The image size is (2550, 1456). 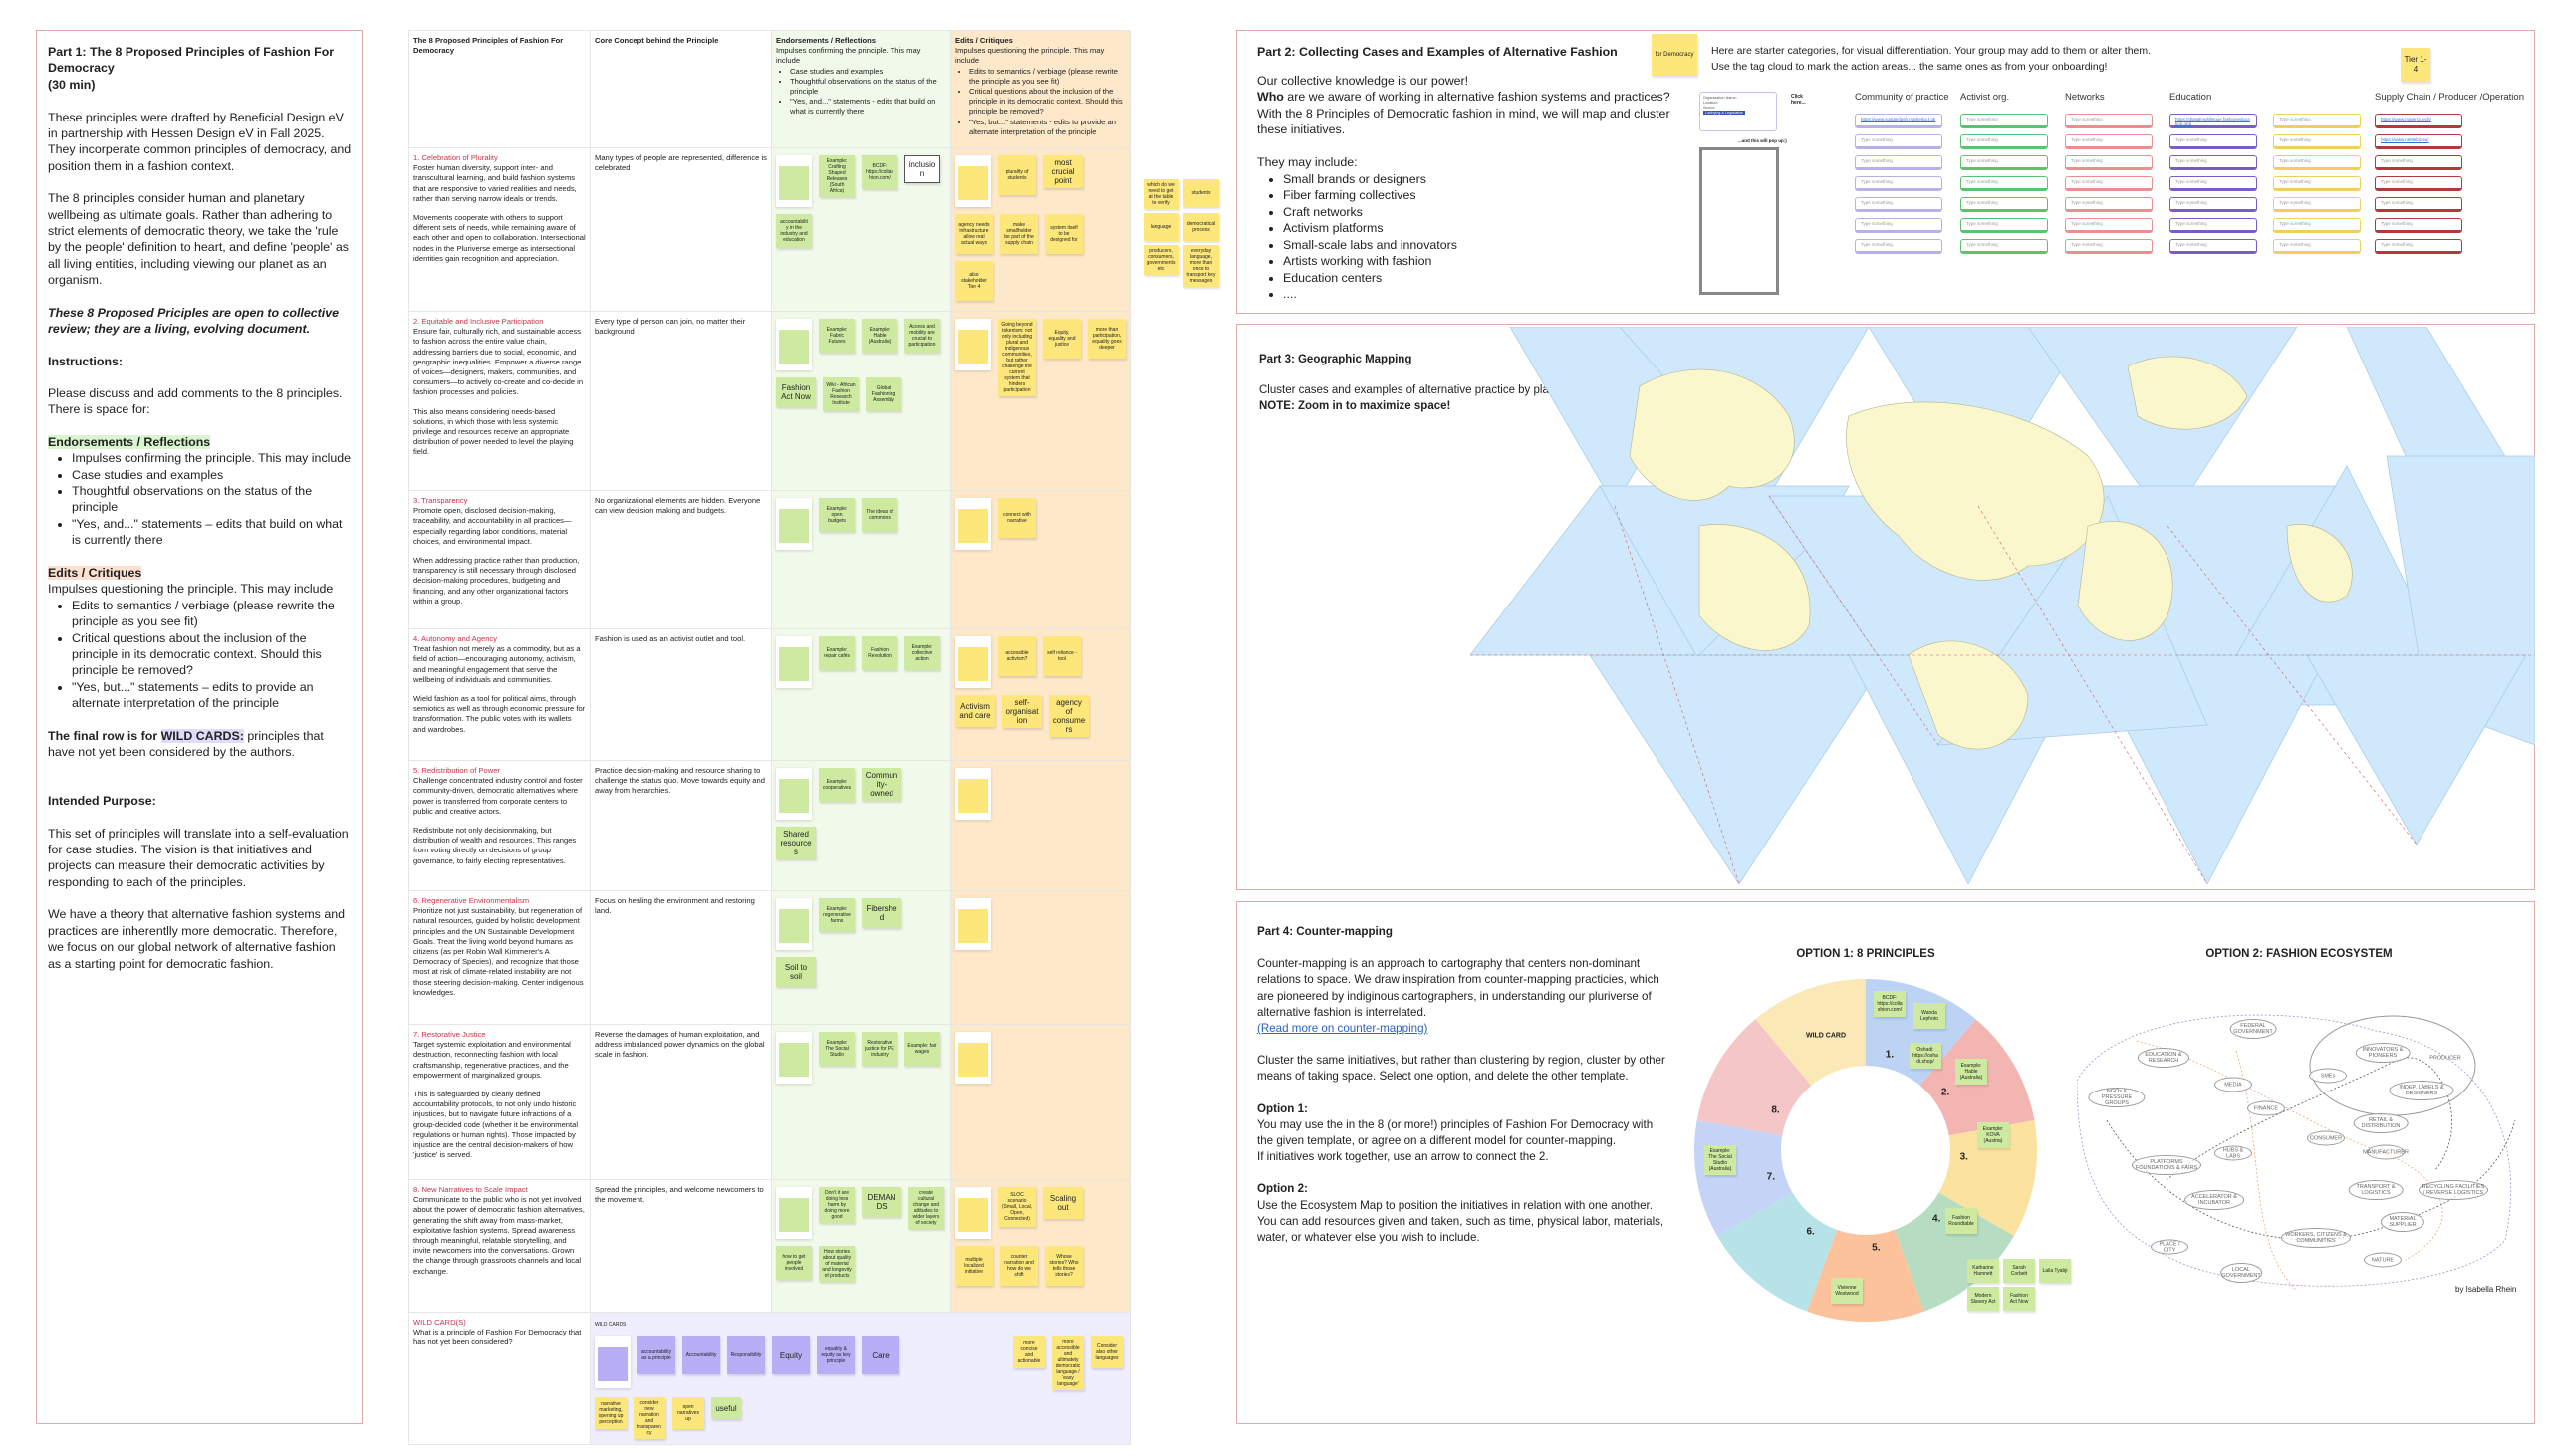 What do you see at coordinates (2055, 1271) in the screenshot?
I see `sticky-note: Laila Tyabji` at bounding box center [2055, 1271].